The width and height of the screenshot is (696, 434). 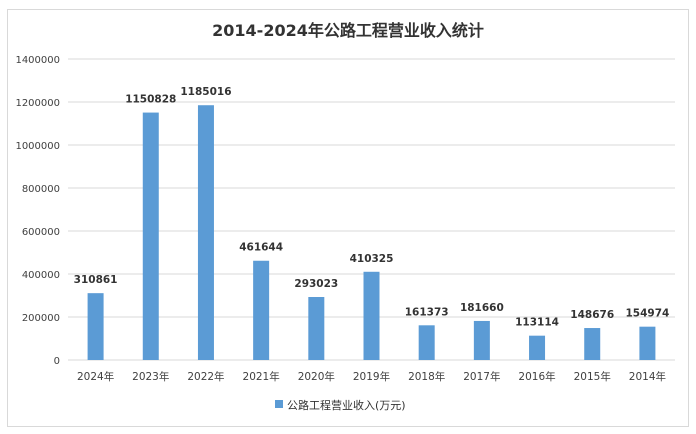 I want to click on data-label: 1150828, so click(x=150, y=100).